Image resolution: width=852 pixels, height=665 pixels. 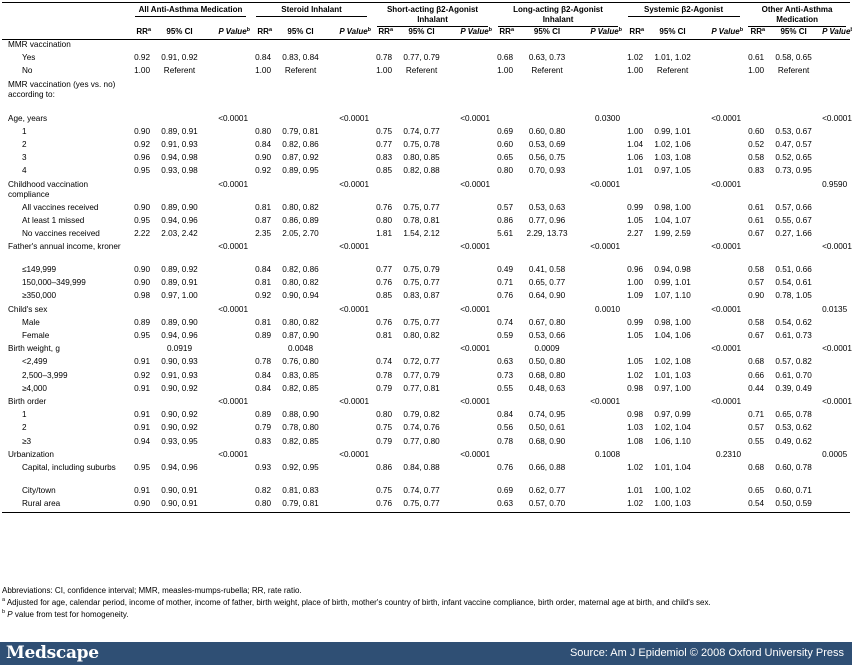 I want to click on cell-rr: 1.02, so click(x=635, y=58).